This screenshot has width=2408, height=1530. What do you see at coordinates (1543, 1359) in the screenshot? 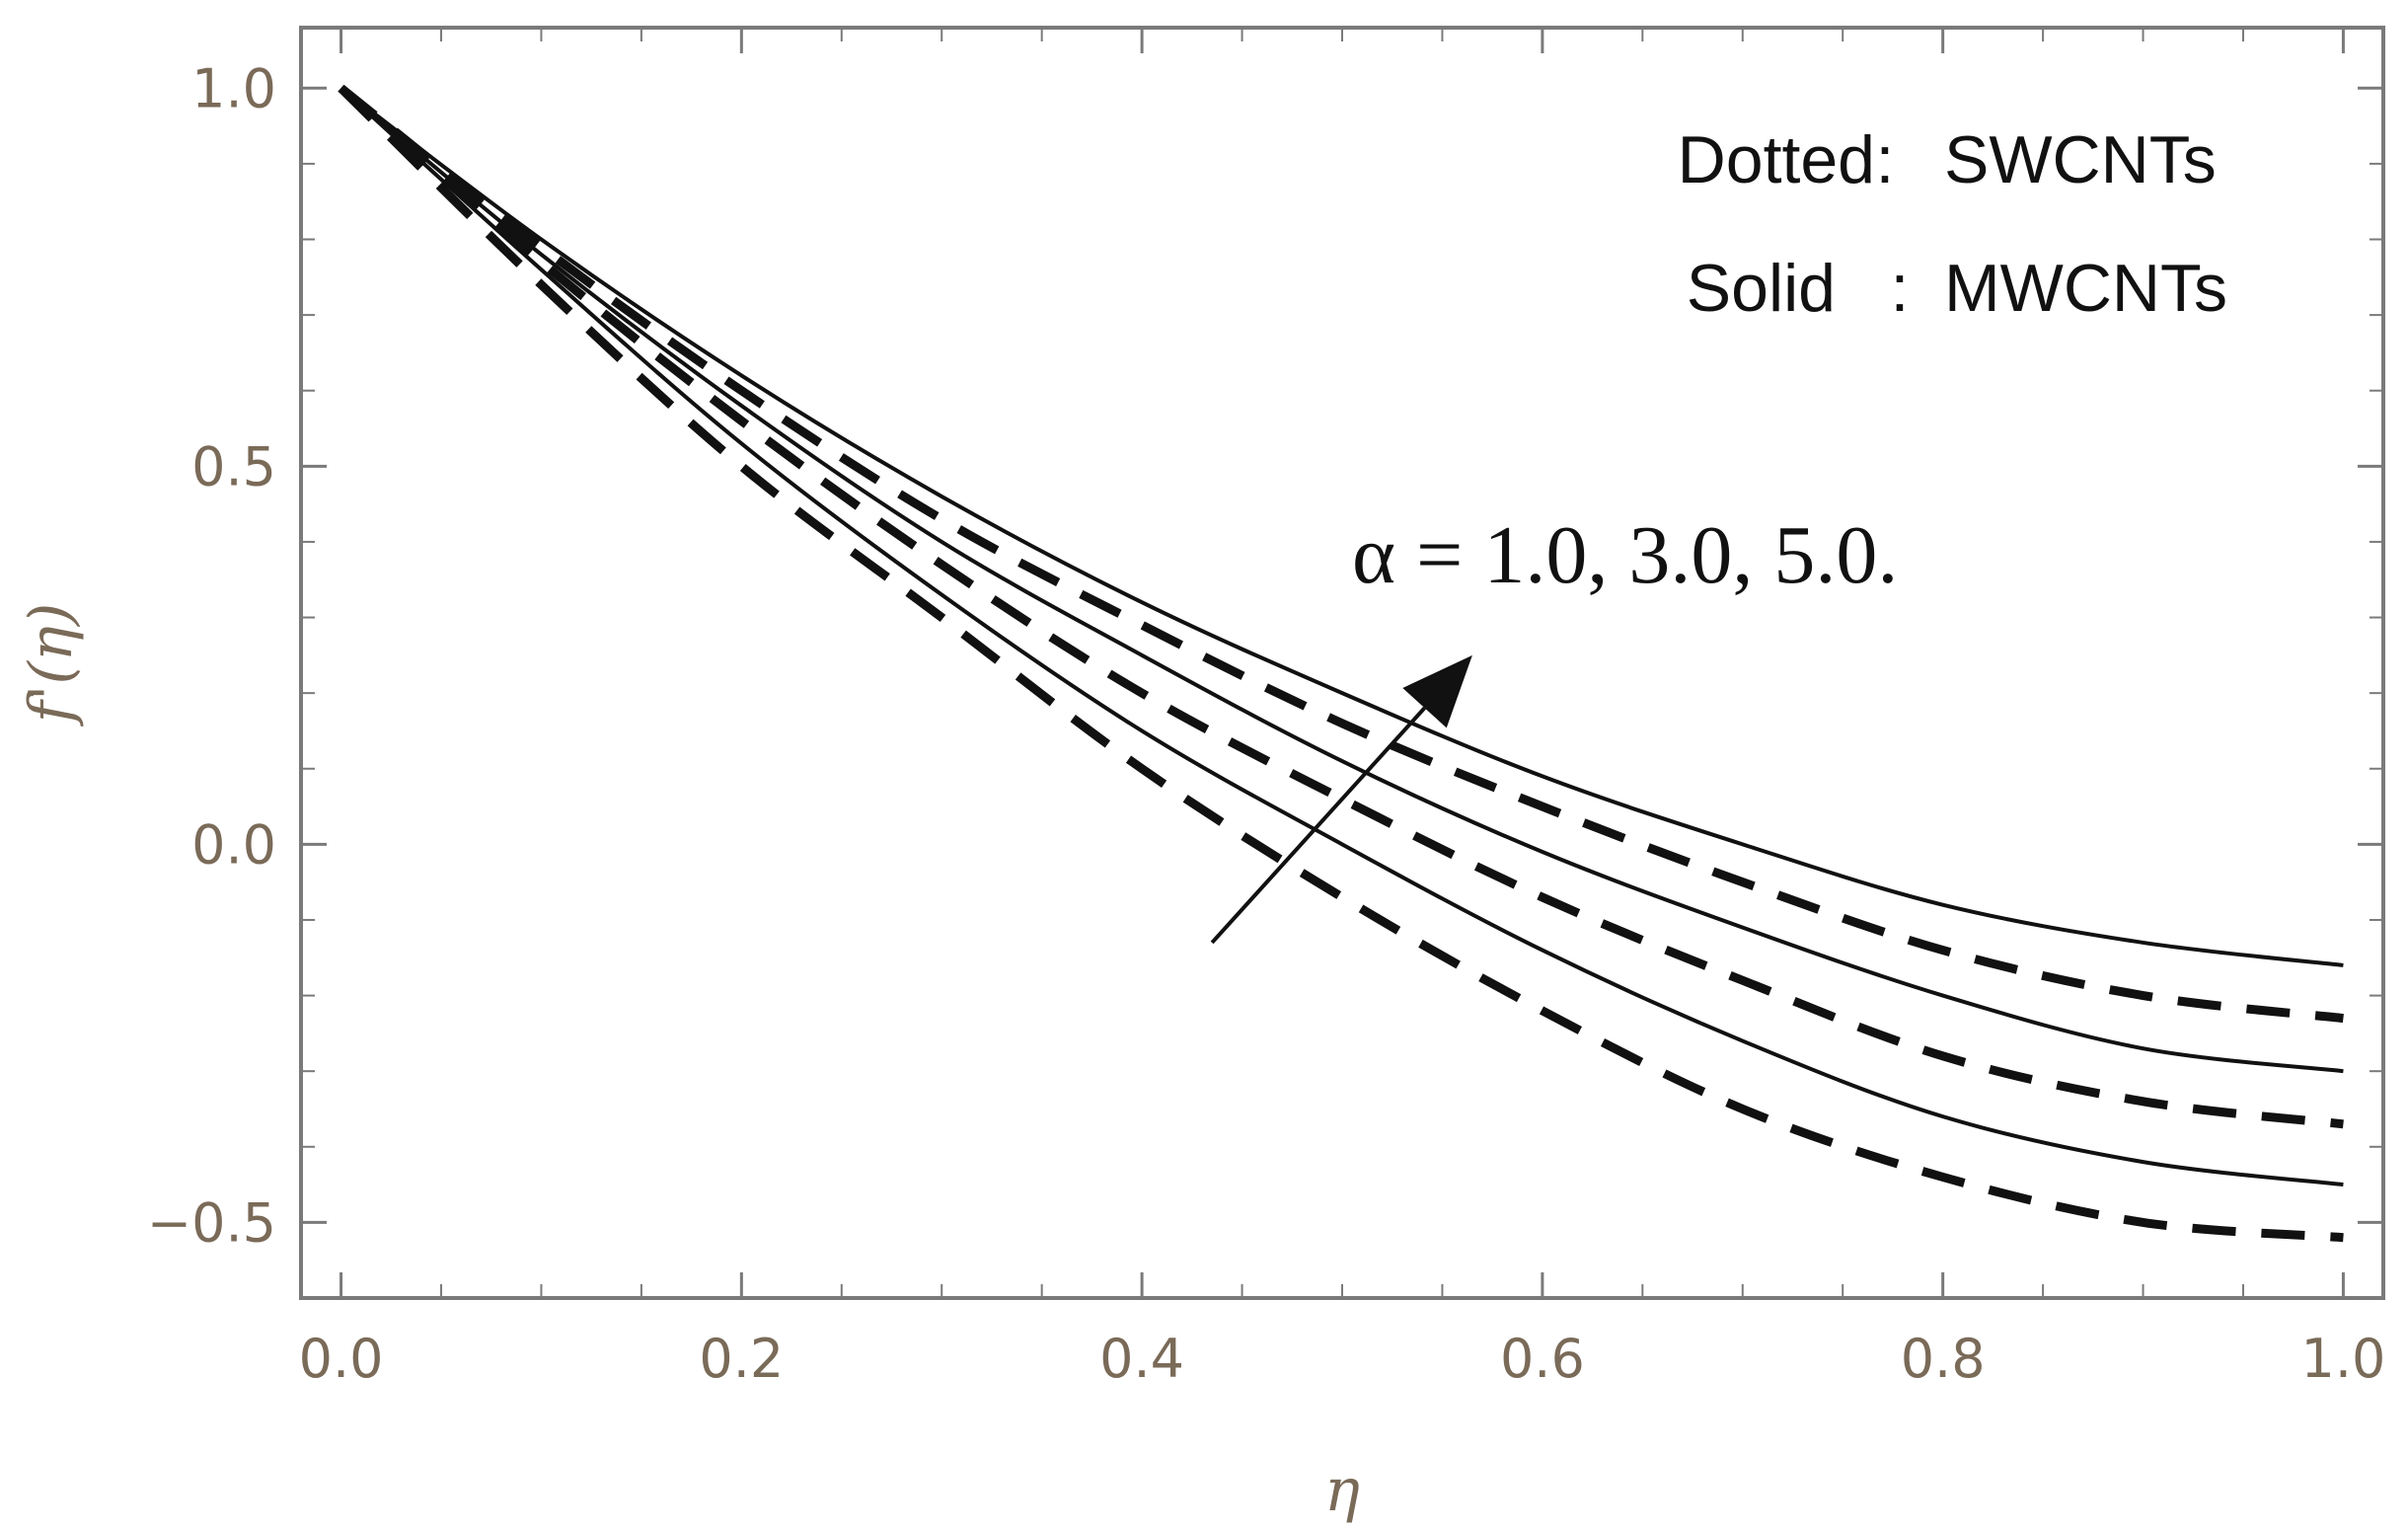
I see `x-tick-label: 0.6` at bounding box center [1543, 1359].